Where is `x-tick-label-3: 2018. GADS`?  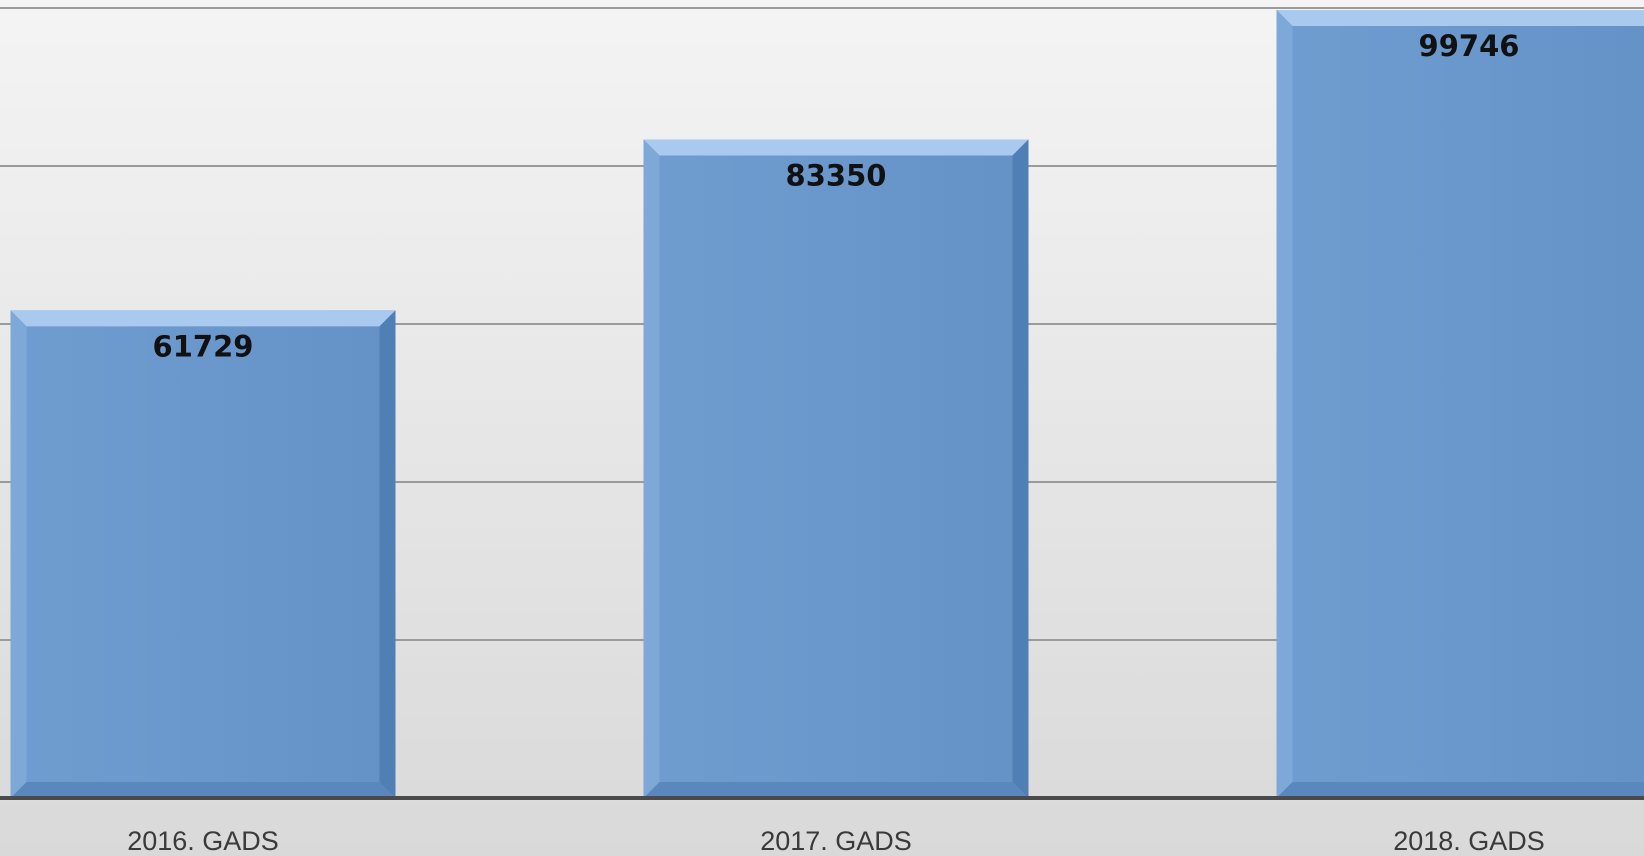 x-tick-label-3: 2018. GADS is located at coordinates (1469, 841).